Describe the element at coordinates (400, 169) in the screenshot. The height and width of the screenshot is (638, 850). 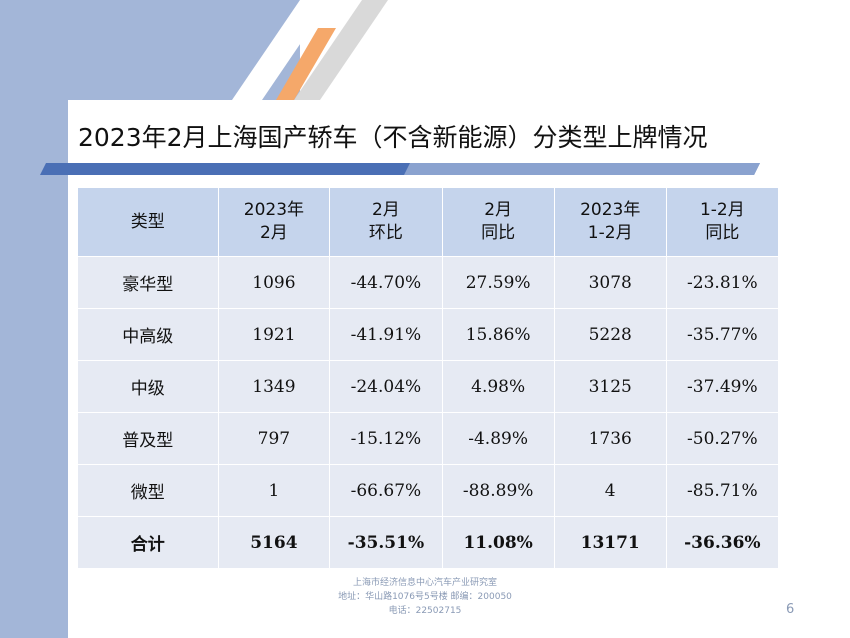
I see `title-underline` at that location.